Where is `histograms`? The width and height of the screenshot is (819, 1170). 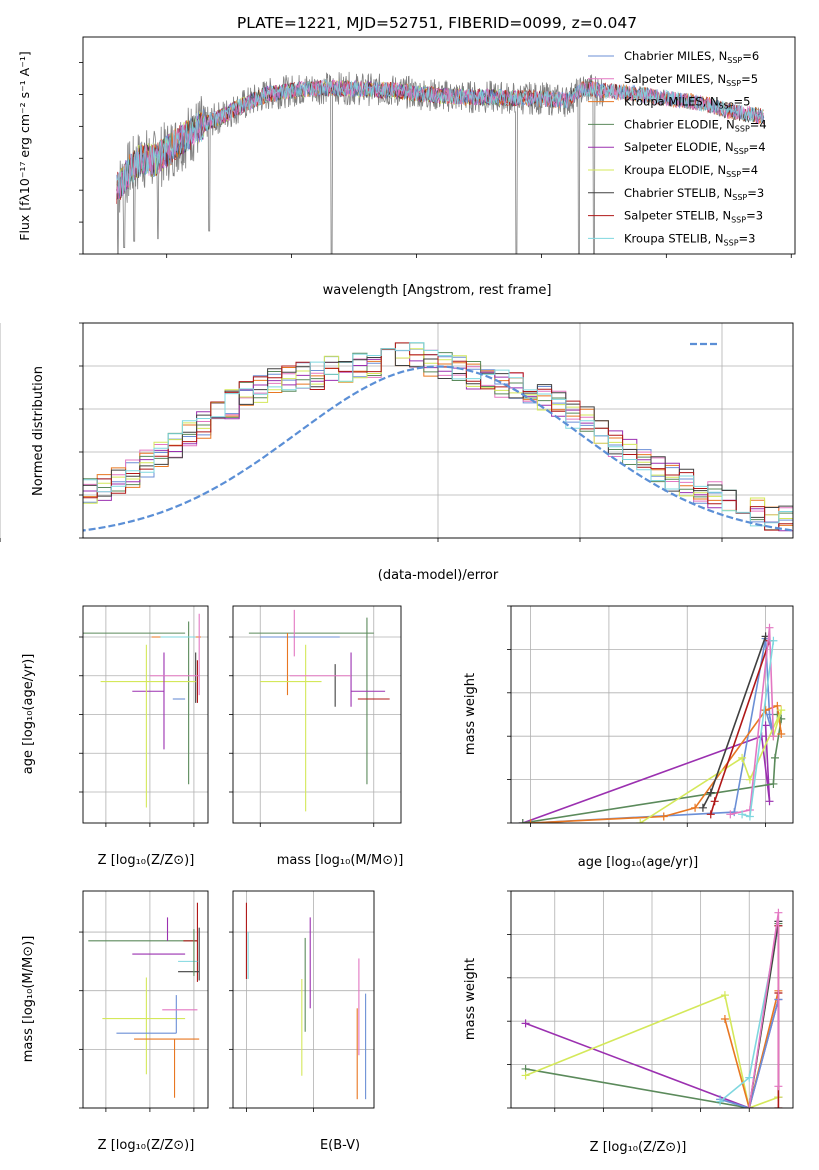
histograms is located at coordinates (438, 439).